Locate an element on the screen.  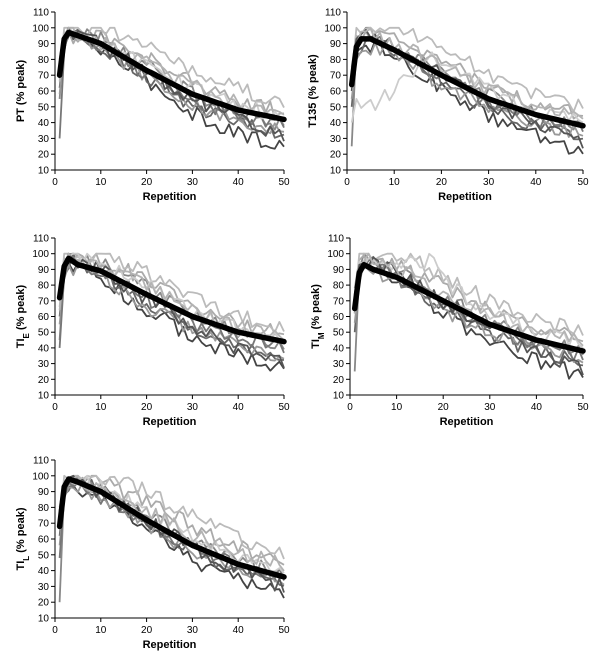
y-axis-label-main: T135 is located at coordinates (313, 115).